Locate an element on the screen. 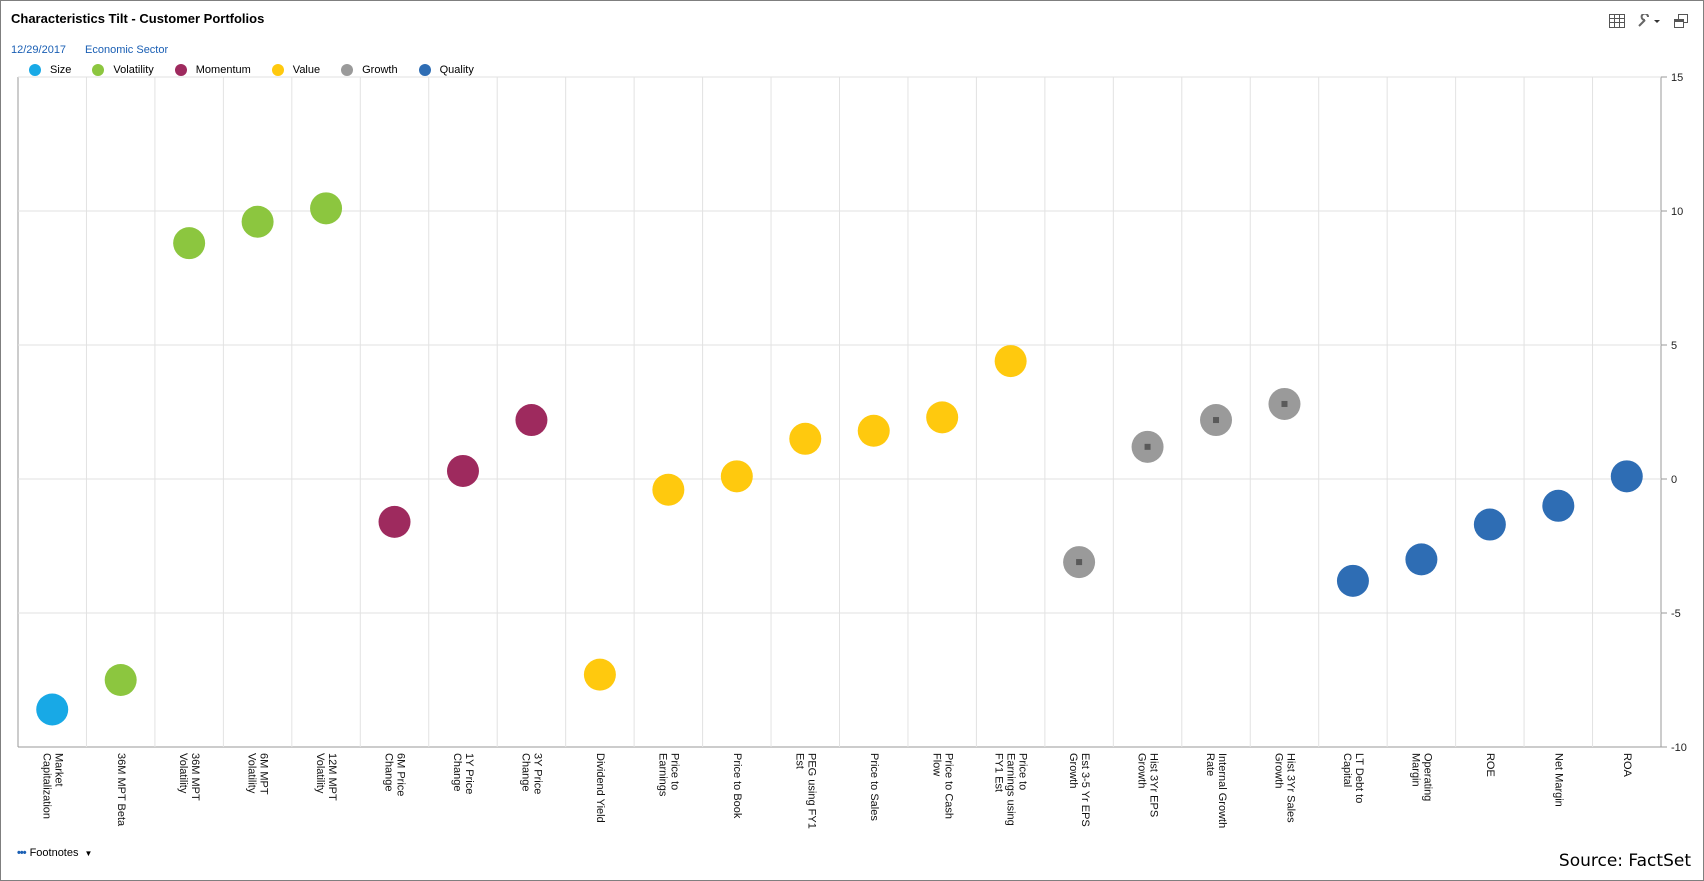 The height and width of the screenshot is (881, 1704). data-point-6m-mpt-volatility is located at coordinates (257, 221).